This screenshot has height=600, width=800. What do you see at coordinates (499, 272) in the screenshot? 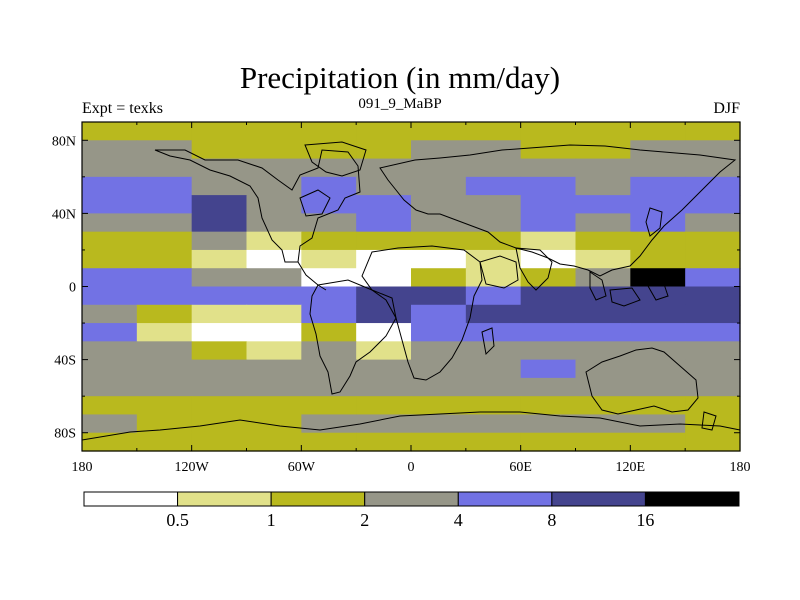
I see `coastline-arabia` at bounding box center [499, 272].